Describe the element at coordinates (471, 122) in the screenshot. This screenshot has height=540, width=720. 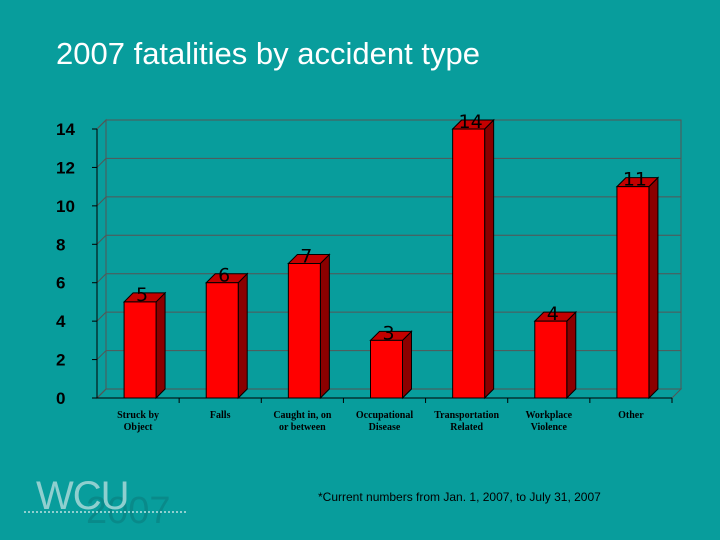
I see `data-label: 14` at that location.